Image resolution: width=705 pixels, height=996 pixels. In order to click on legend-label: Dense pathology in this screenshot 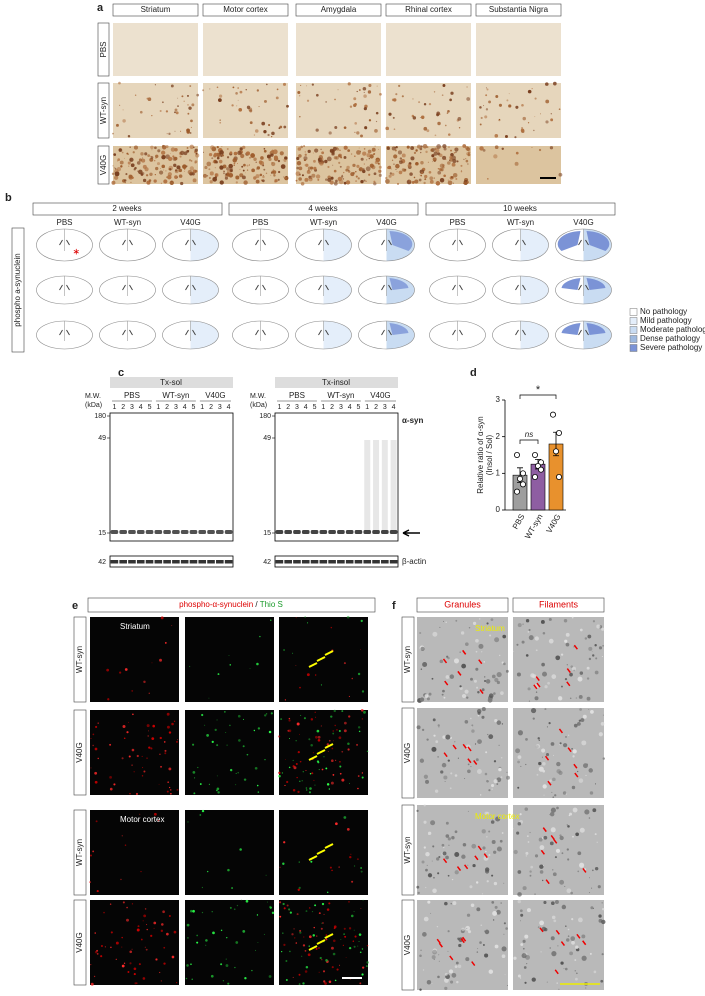, I will do `click(670, 338)`.